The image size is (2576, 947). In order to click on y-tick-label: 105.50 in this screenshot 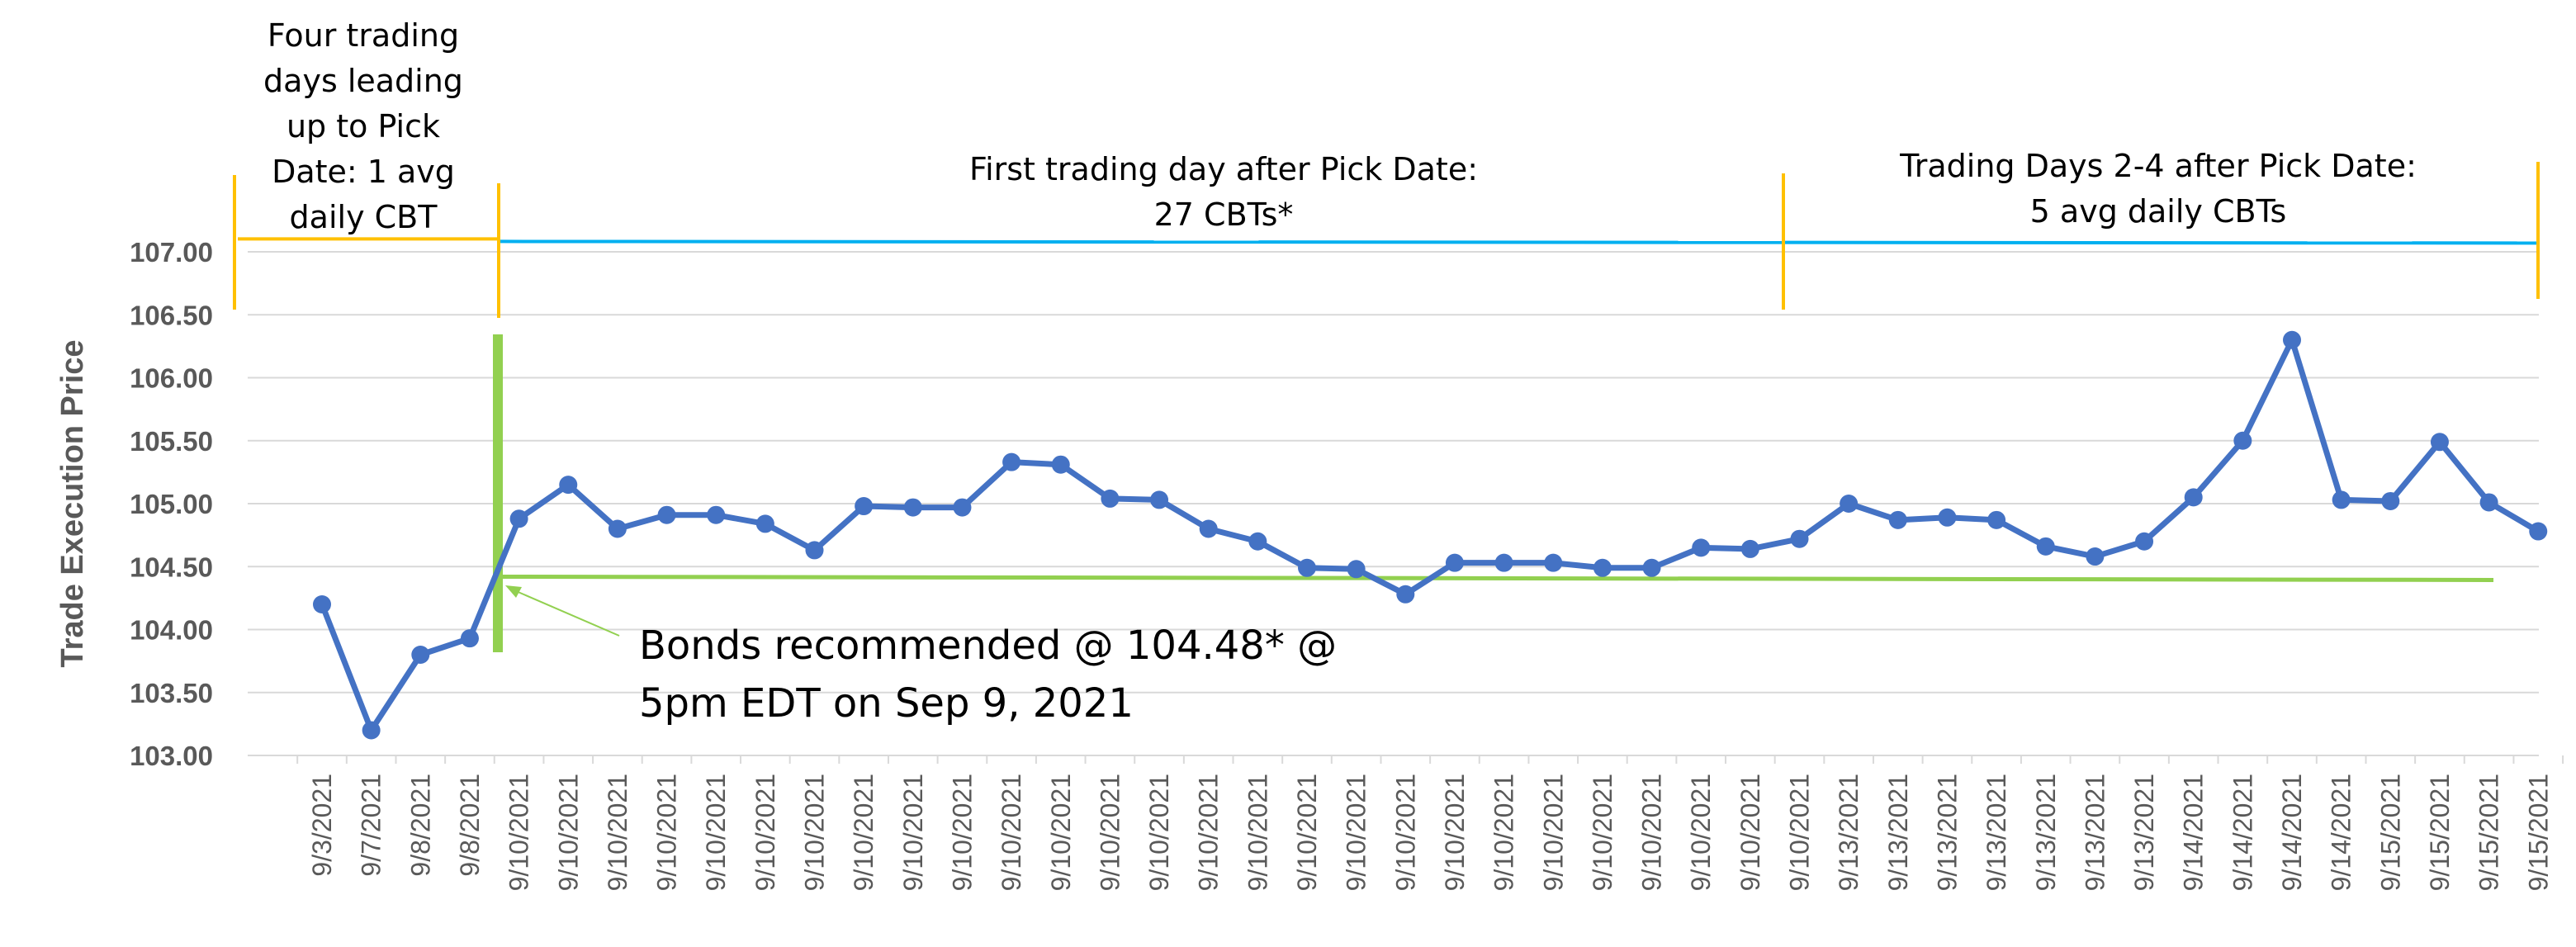, I will do `click(171, 441)`.